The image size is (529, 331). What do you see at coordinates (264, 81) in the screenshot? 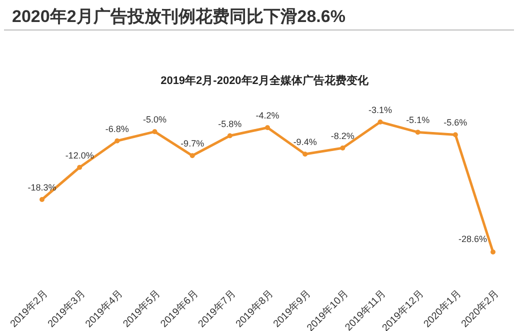
I see `subtitle: 2019年2月-2020年2月全媒体广告花费变化` at bounding box center [264, 81].